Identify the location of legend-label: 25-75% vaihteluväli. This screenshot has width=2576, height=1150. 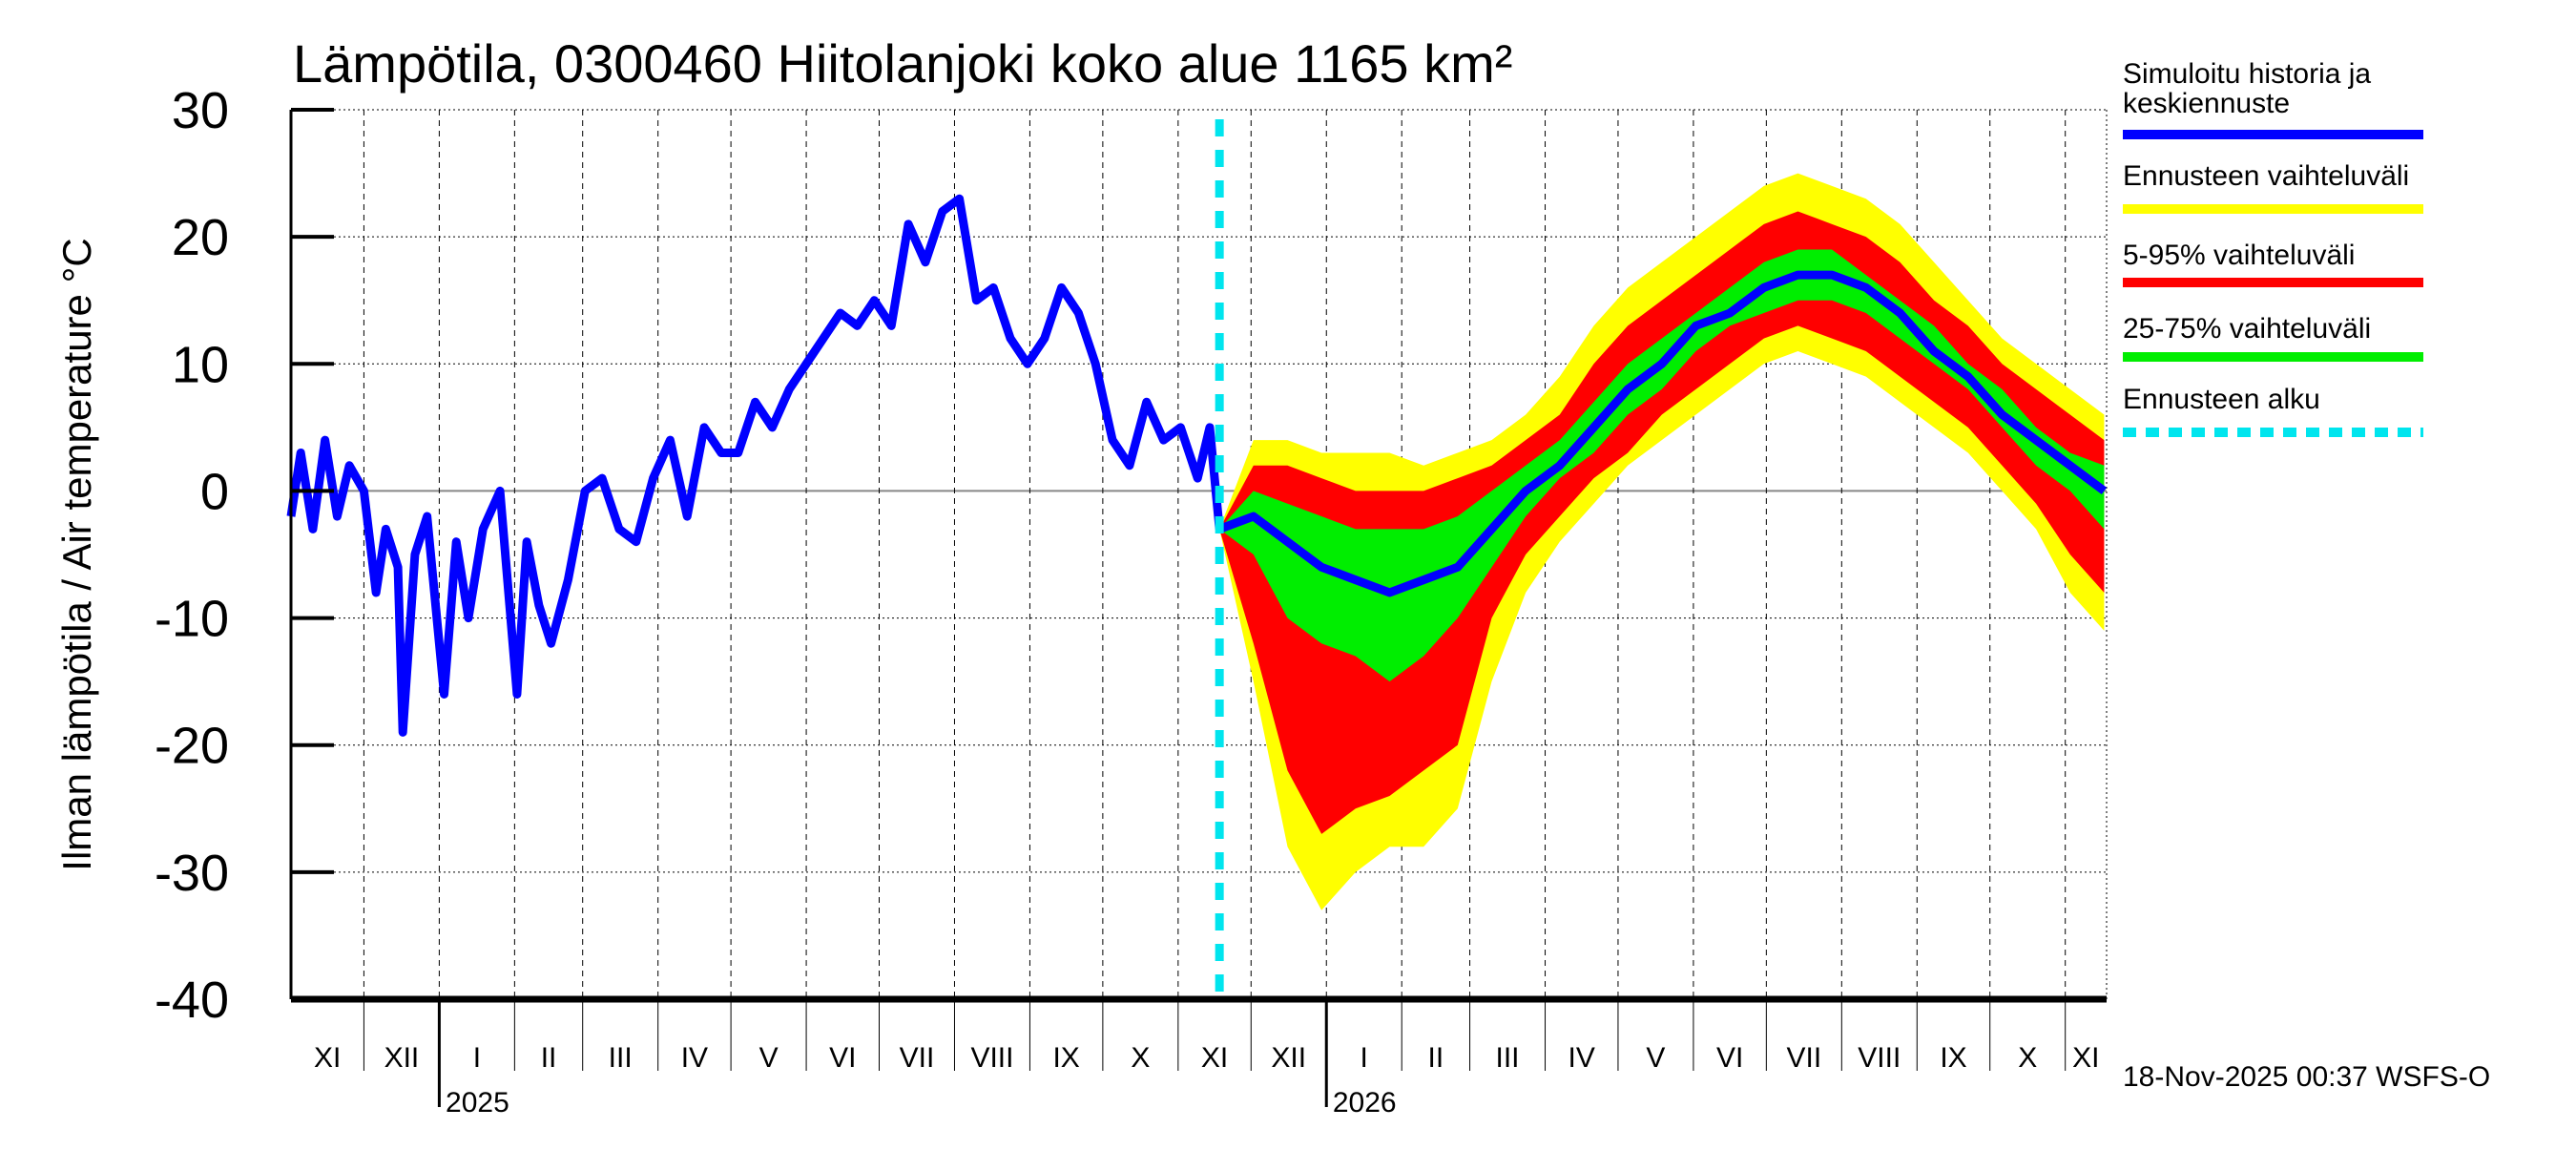
(2247, 329).